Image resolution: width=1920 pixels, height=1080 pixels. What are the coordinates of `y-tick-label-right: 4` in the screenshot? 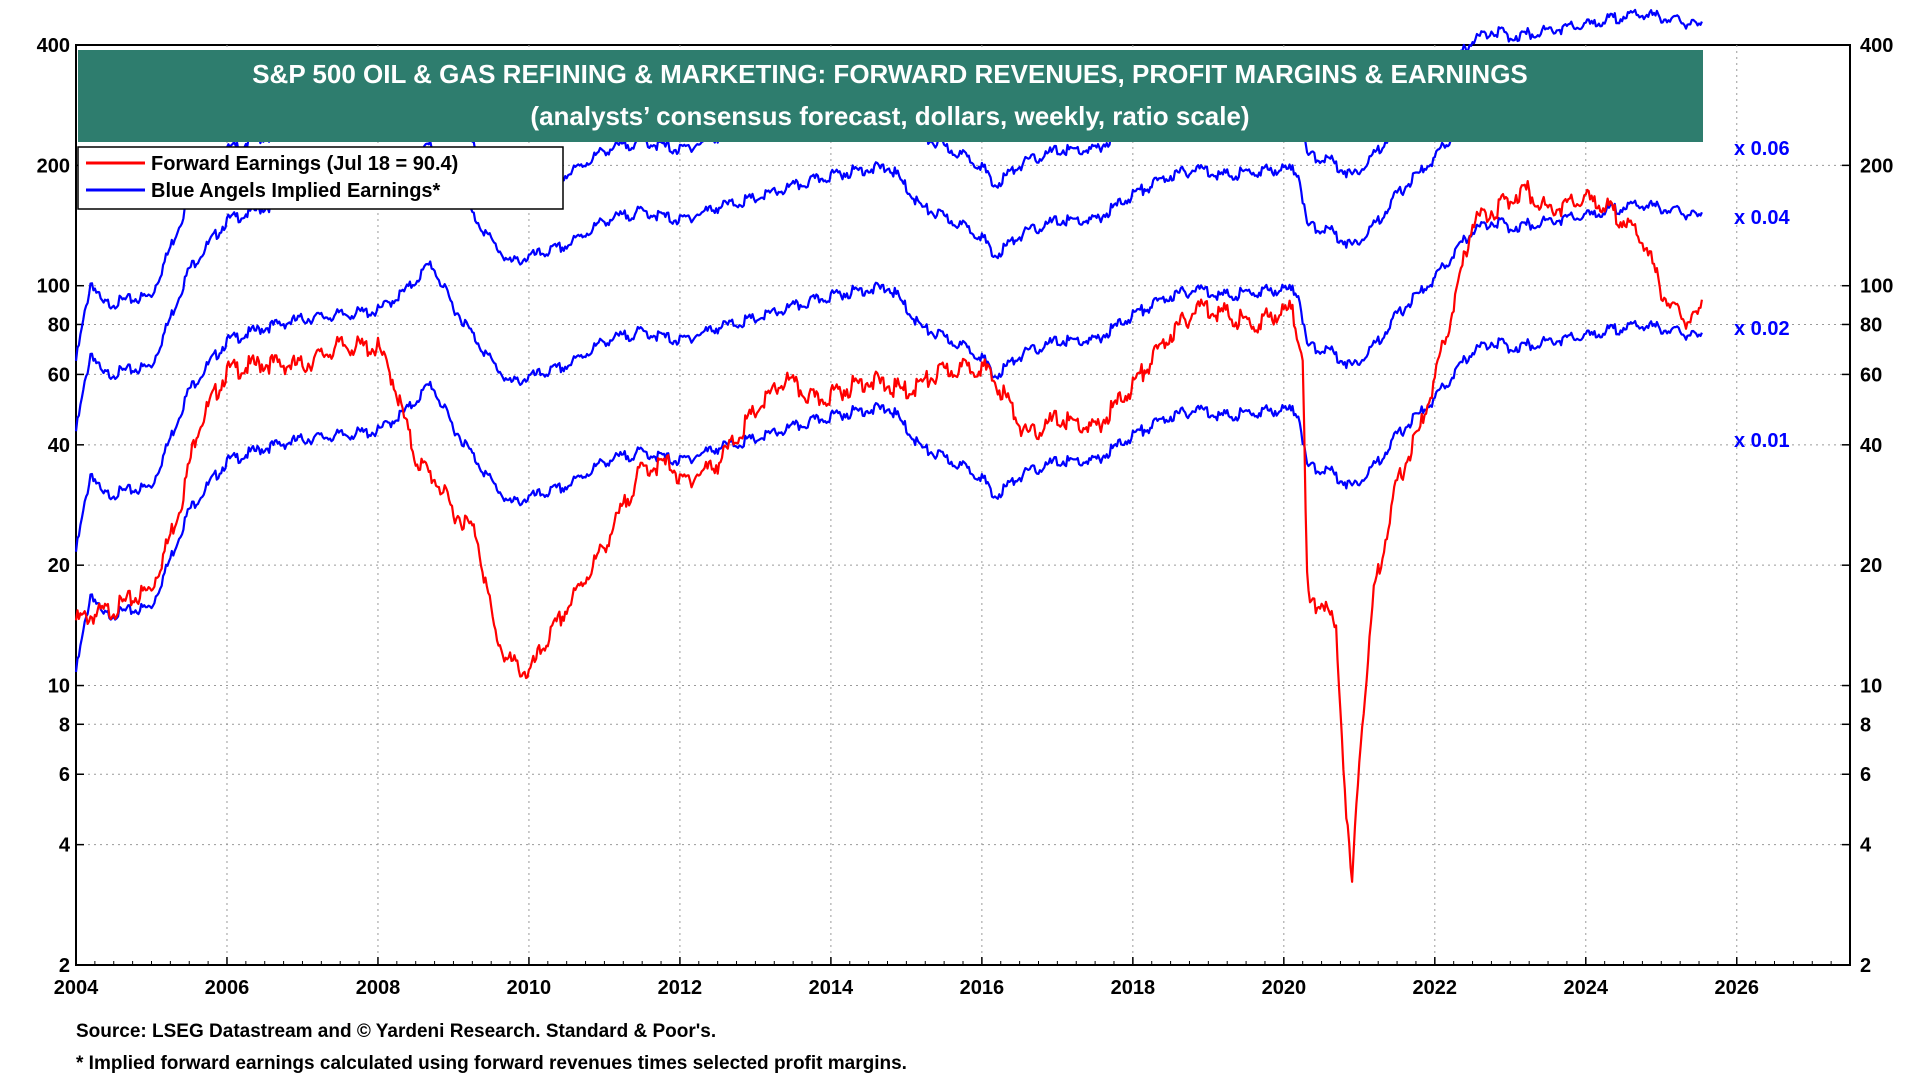 It's located at (1866, 846).